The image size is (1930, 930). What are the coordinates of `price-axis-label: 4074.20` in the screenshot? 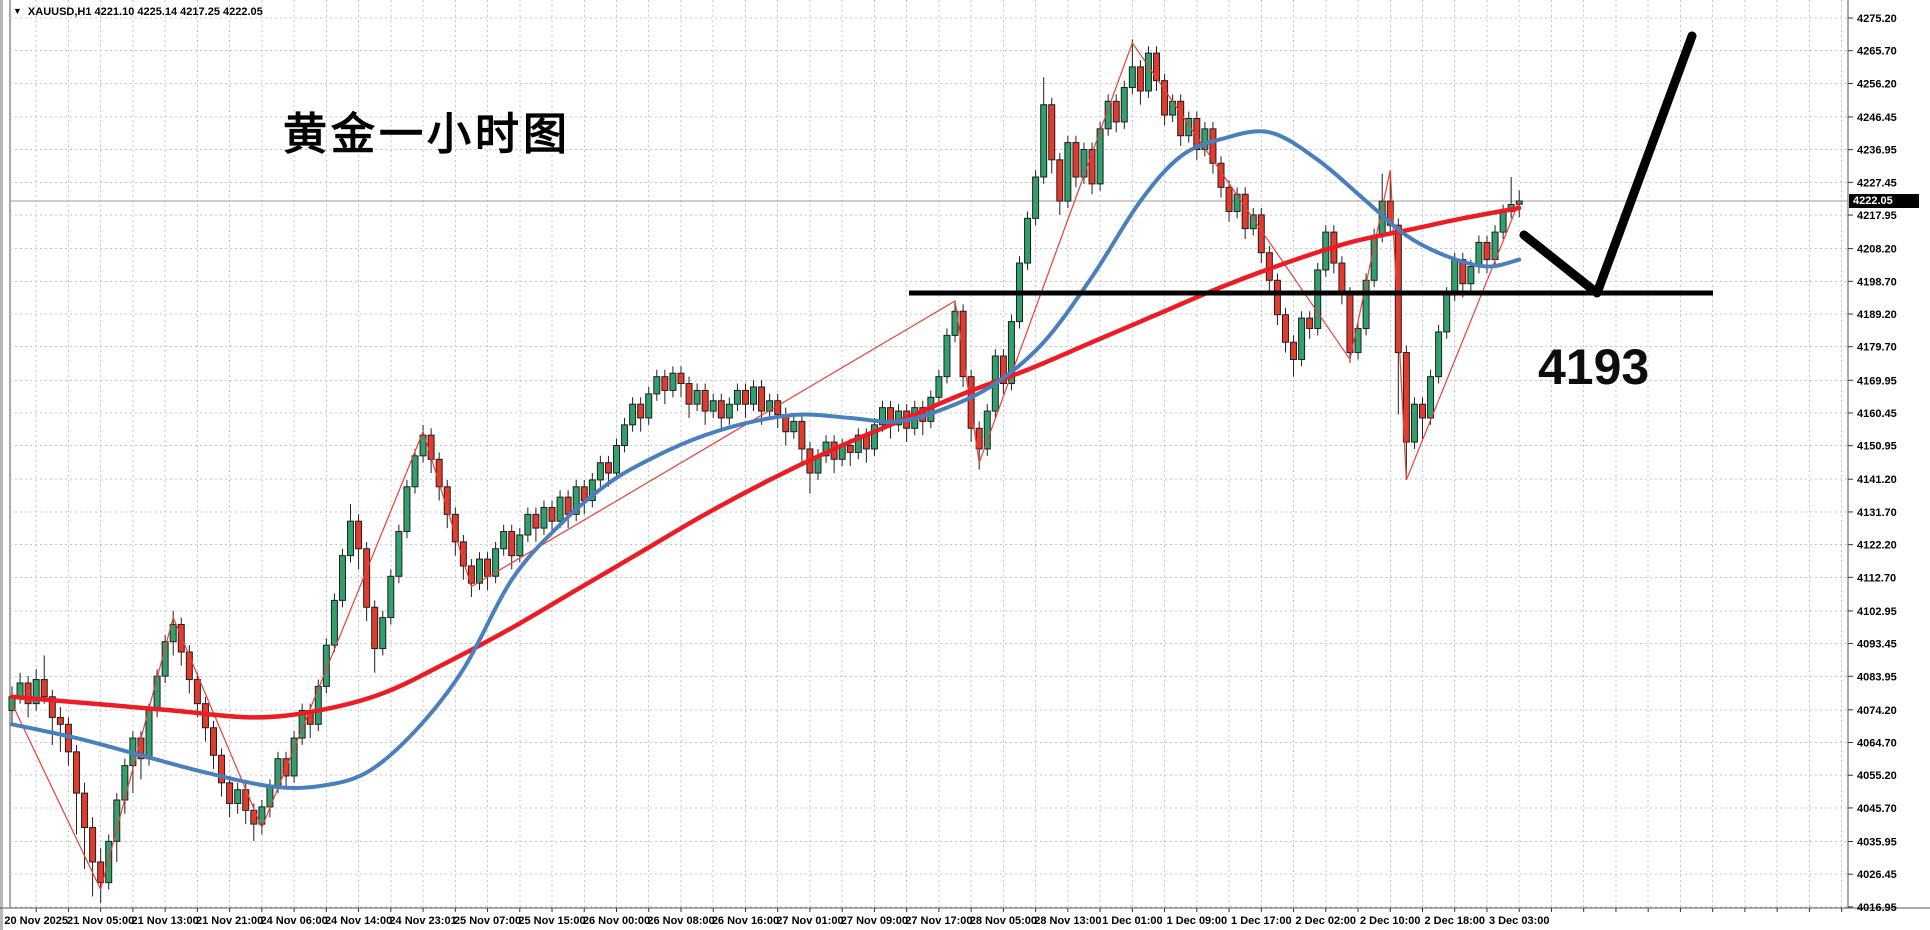 It's located at (1877, 711).